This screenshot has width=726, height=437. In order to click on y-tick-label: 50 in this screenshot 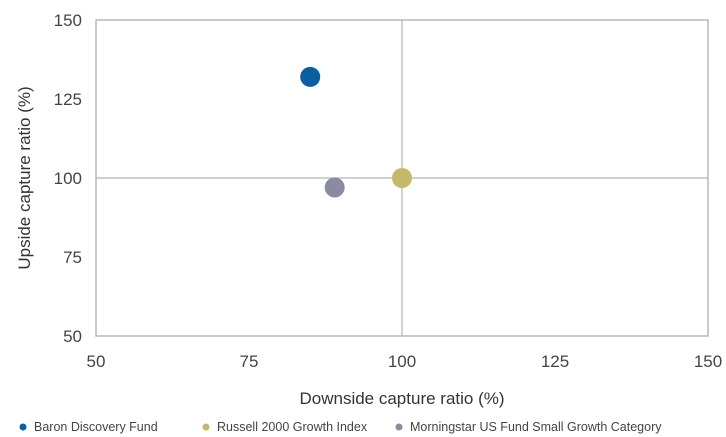, I will do `click(72, 336)`.